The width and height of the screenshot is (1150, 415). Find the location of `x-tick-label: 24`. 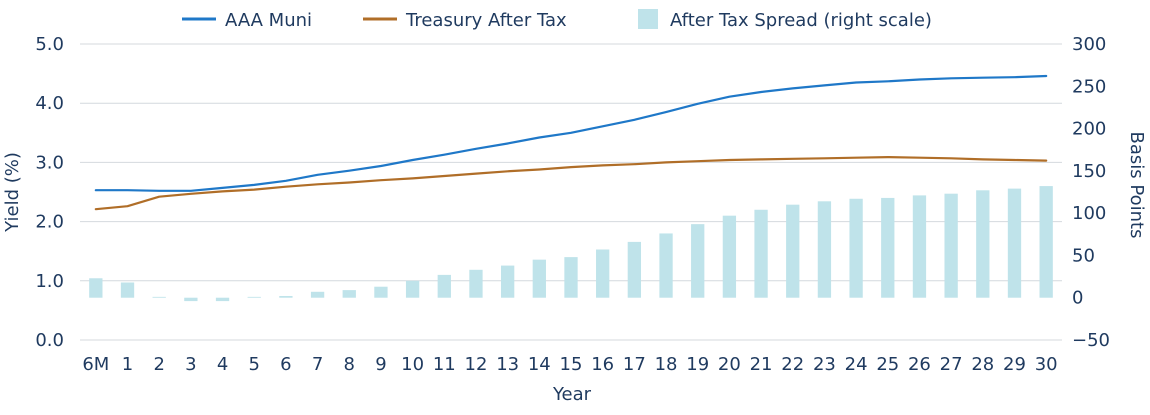

x-tick-label: 24 is located at coordinates (856, 364).